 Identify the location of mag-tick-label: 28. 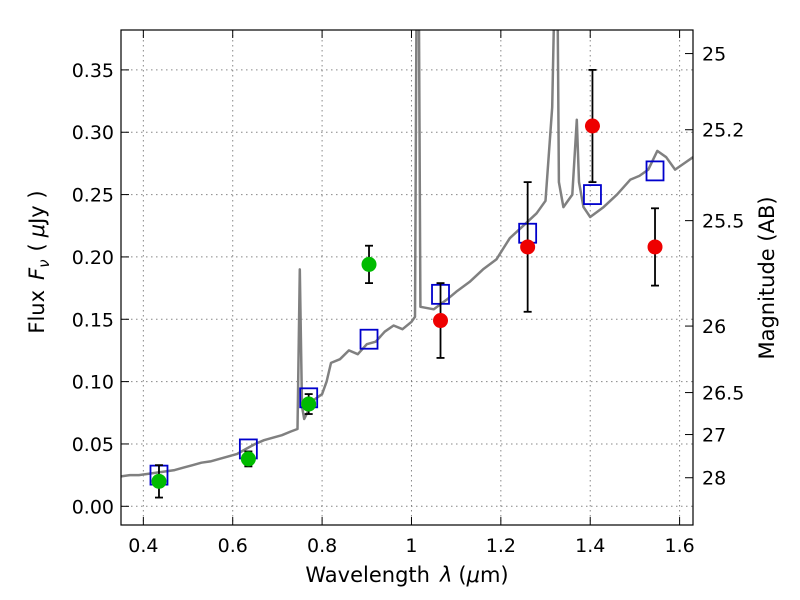
(714, 479).